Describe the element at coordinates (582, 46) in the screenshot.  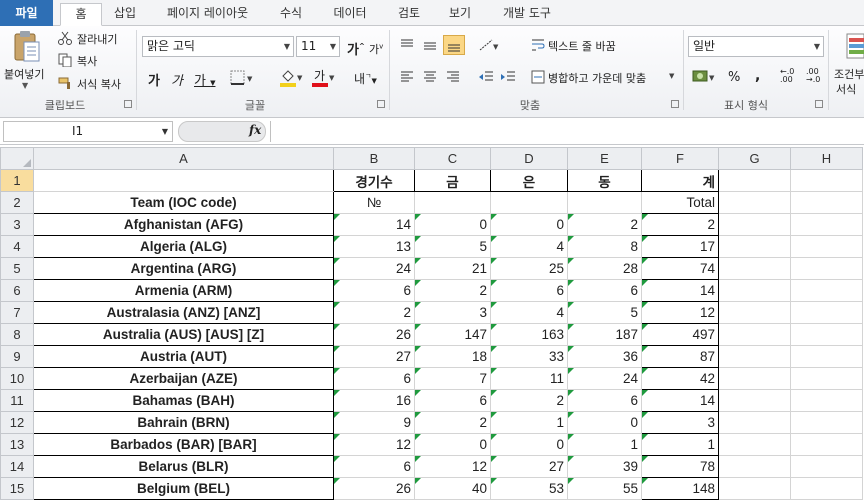
I see `wrap-text-button: 텍스트 줄 바꿈` at that location.